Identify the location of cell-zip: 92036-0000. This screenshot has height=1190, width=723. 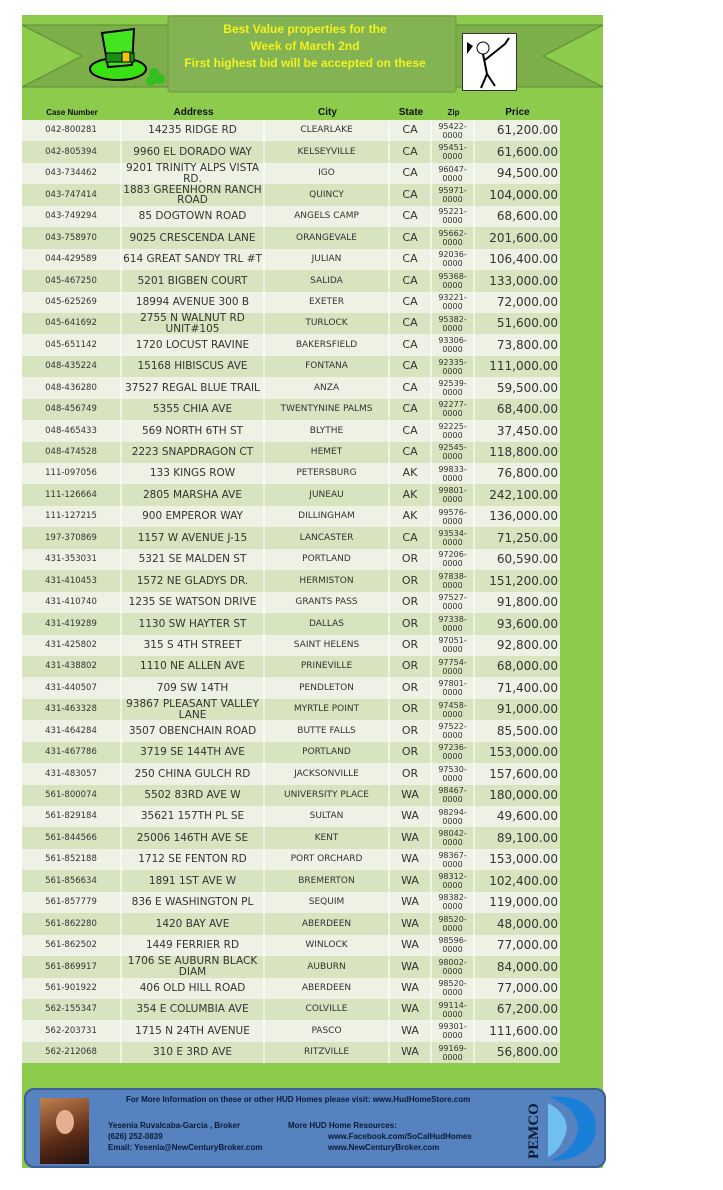
(453, 259).